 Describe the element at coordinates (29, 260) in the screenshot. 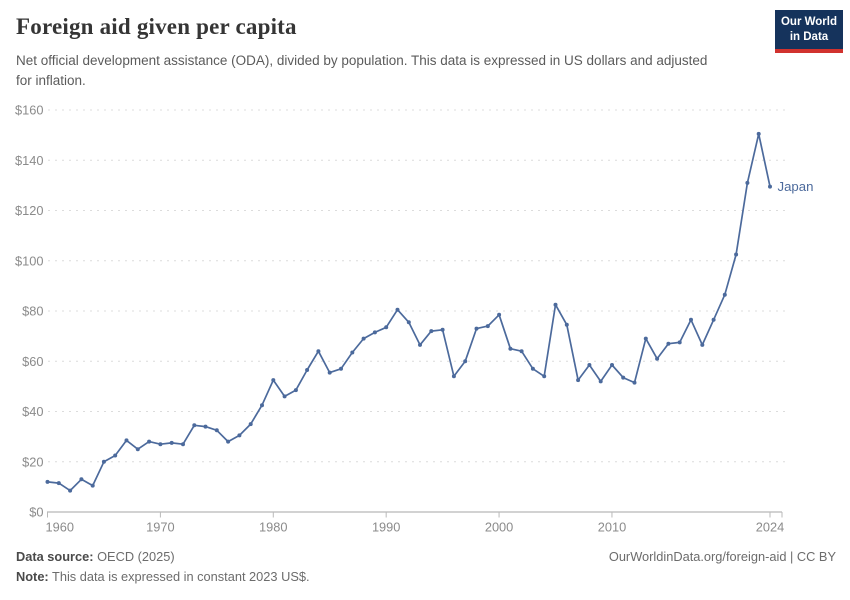

I see `y-axis-label: $100` at that location.